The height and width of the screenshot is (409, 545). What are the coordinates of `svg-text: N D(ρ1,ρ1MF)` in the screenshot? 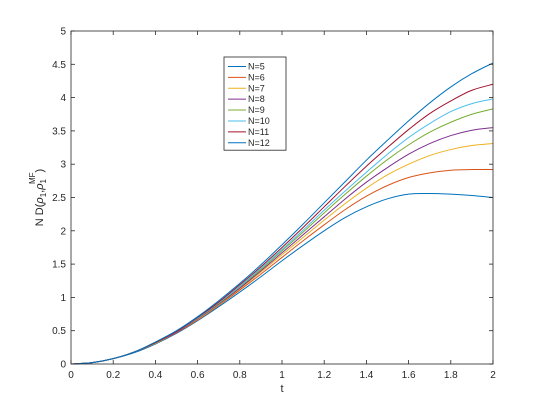 It's located at (38, 197).